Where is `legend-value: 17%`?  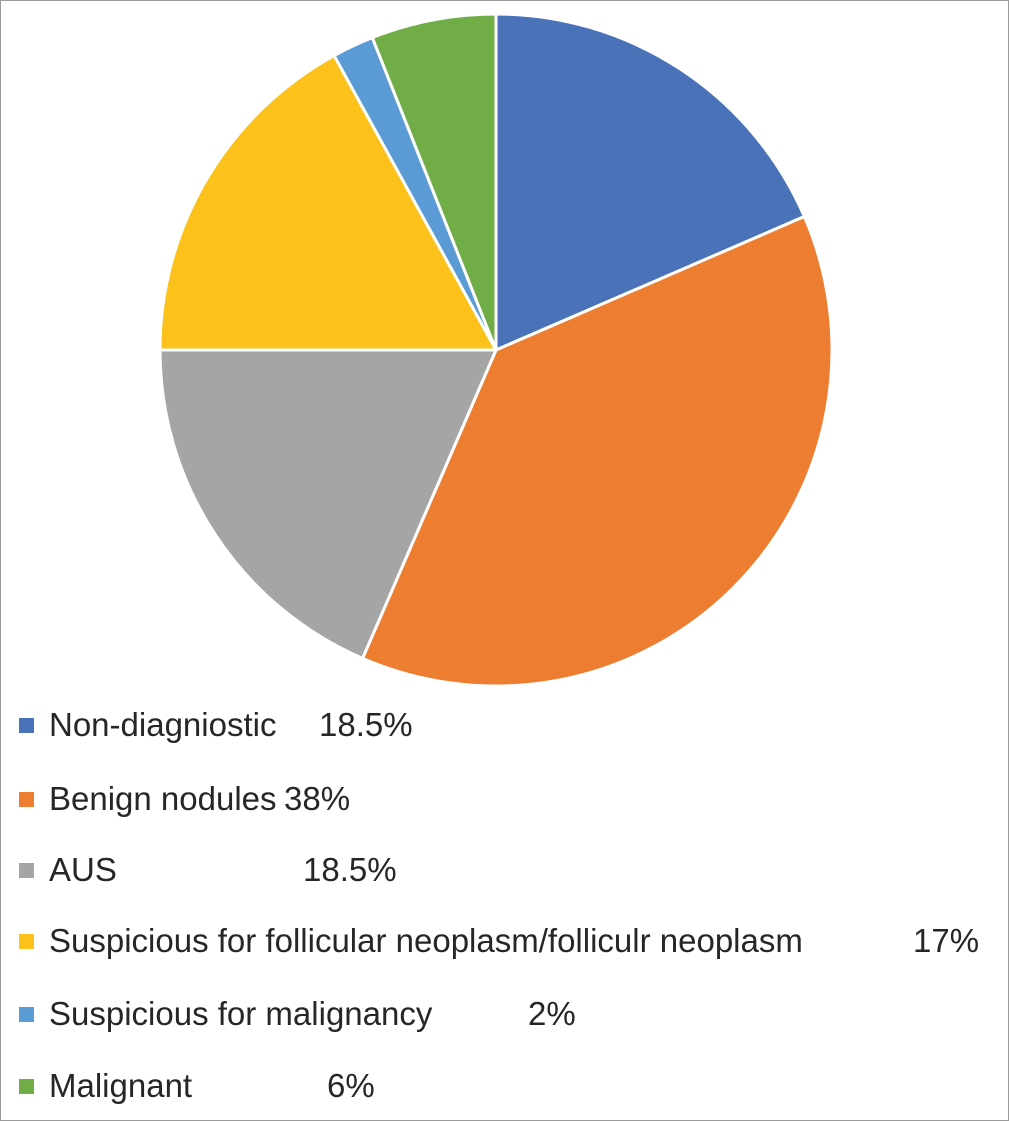 legend-value: 17% is located at coordinates (946, 940).